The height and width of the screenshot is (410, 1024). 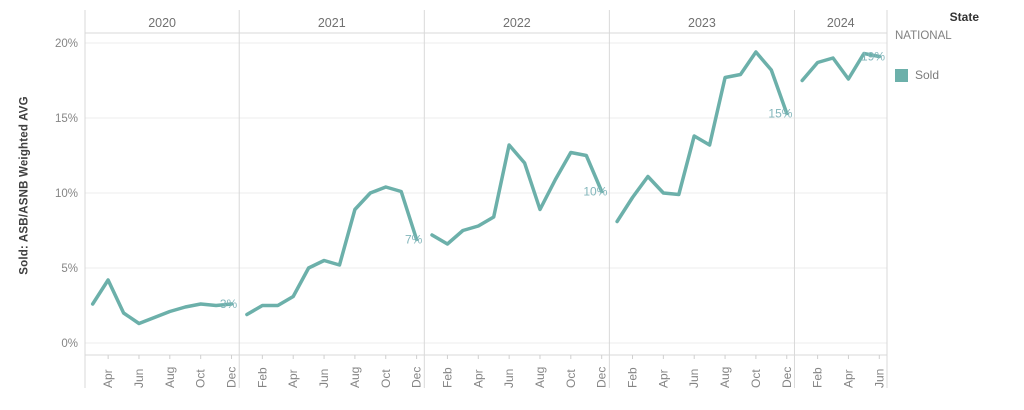 What do you see at coordinates (571, 378) in the screenshot?
I see `month-label-2022-Oct: Oct` at bounding box center [571, 378].